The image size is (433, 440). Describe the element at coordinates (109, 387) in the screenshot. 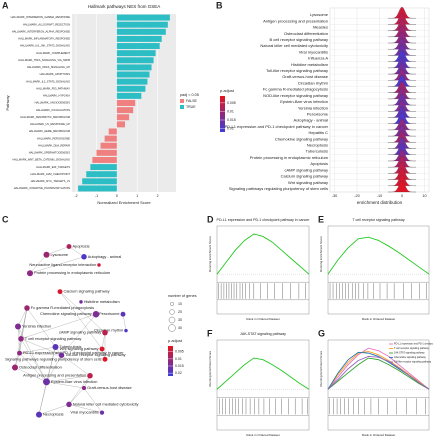

I see `node-label: Graft-versus-host disease` at that location.